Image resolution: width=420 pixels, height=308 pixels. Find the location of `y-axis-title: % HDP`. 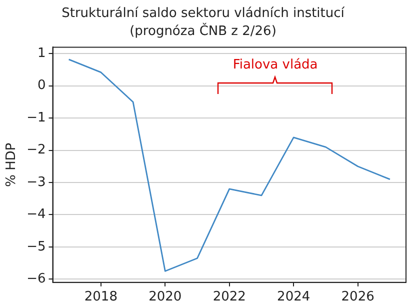

y-axis-title: % HDP is located at coordinates (12, 164).